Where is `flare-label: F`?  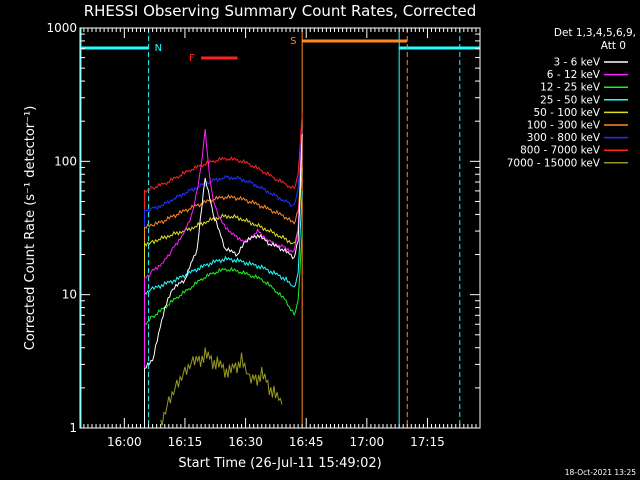 flare-label: F is located at coordinates (192, 58).